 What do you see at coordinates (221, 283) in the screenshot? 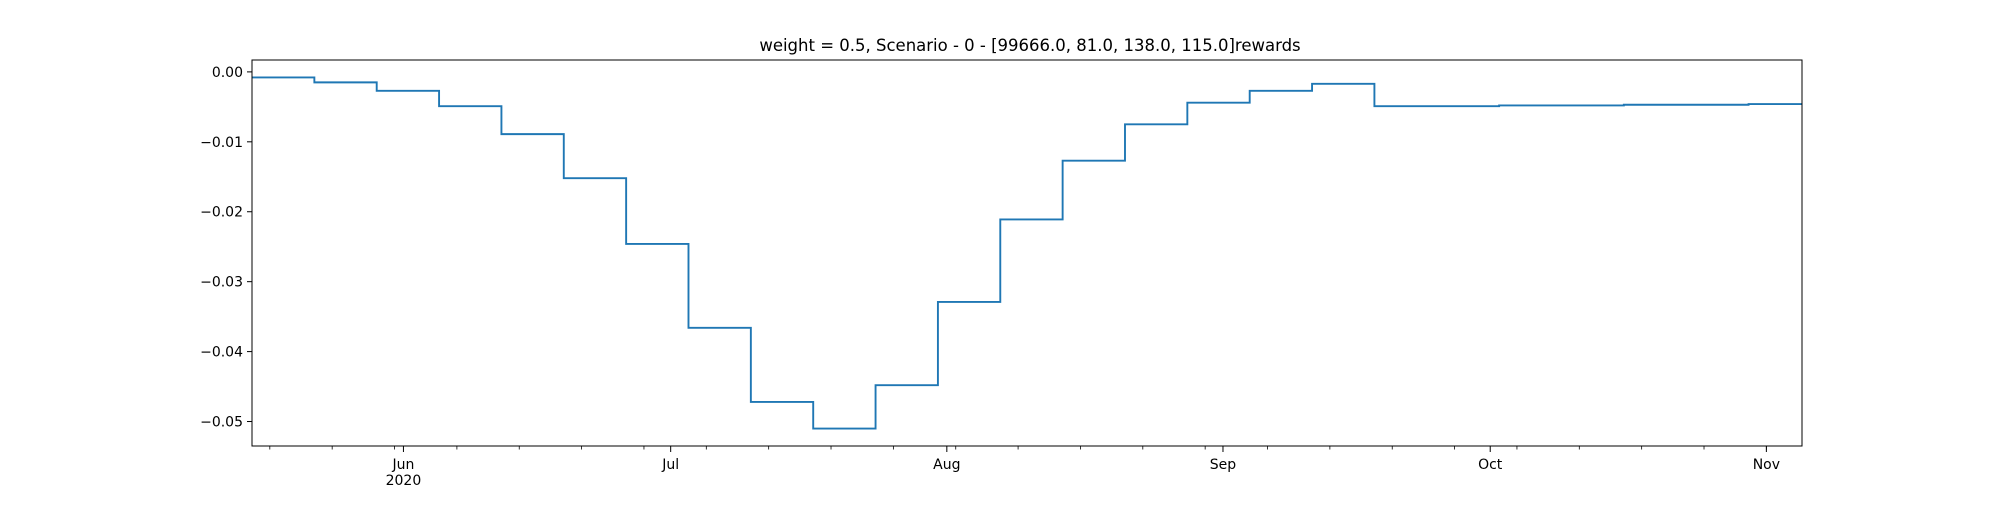
I see `y-tick-label: −0.03` at bounding box center [221, 283].